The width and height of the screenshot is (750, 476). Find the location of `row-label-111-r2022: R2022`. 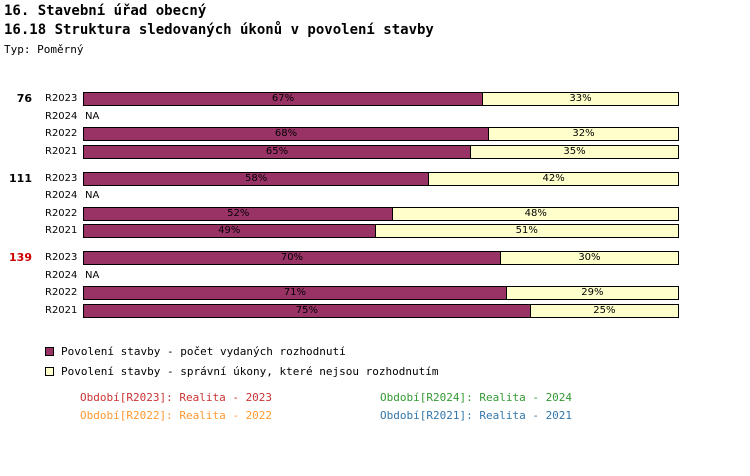

row-label-111-r2022: R2022 is located at coordinates (61, 213).